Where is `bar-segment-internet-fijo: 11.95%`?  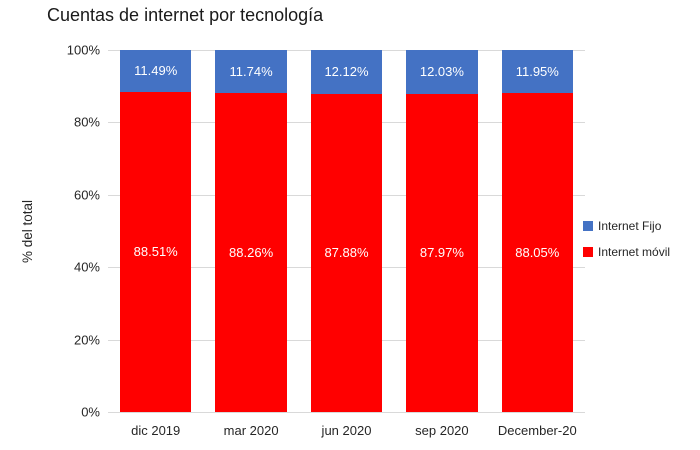 bar-segment-internet-fijo: 11.95% is located at coordinates (537, 72).